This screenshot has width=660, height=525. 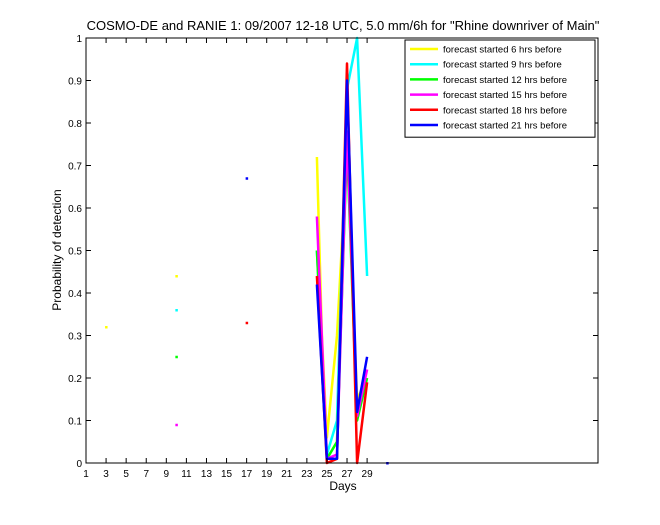 What do you see at coordinates (342, 270) in the screenshot?
I see `series-line` at bounding box center [342, 270].